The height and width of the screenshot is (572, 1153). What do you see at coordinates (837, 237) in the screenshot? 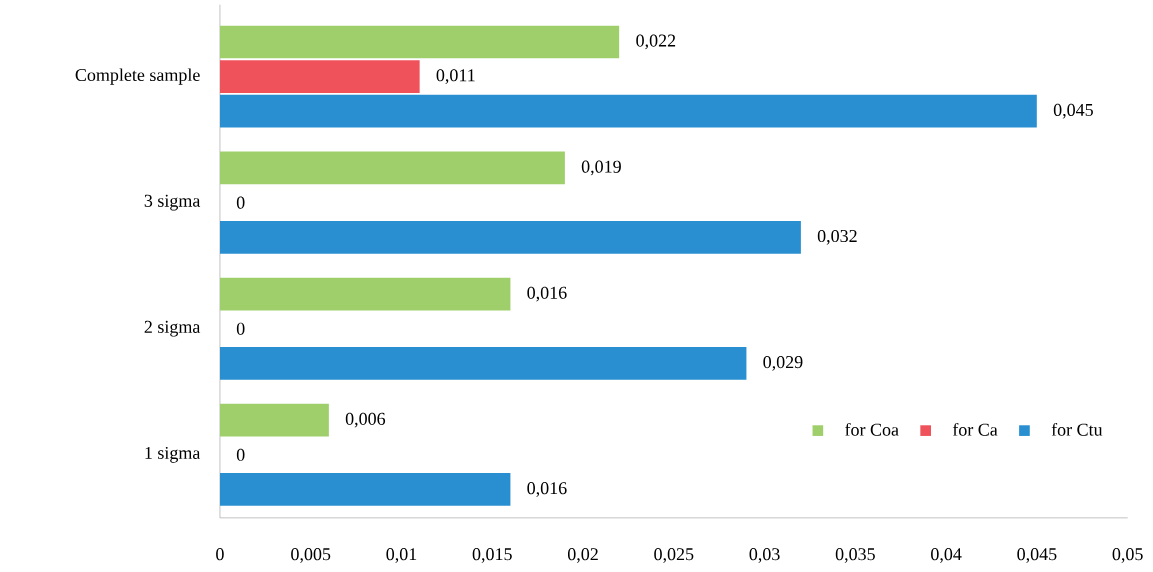
I see `data-label: 0,032` at bounding box center [837, 237].